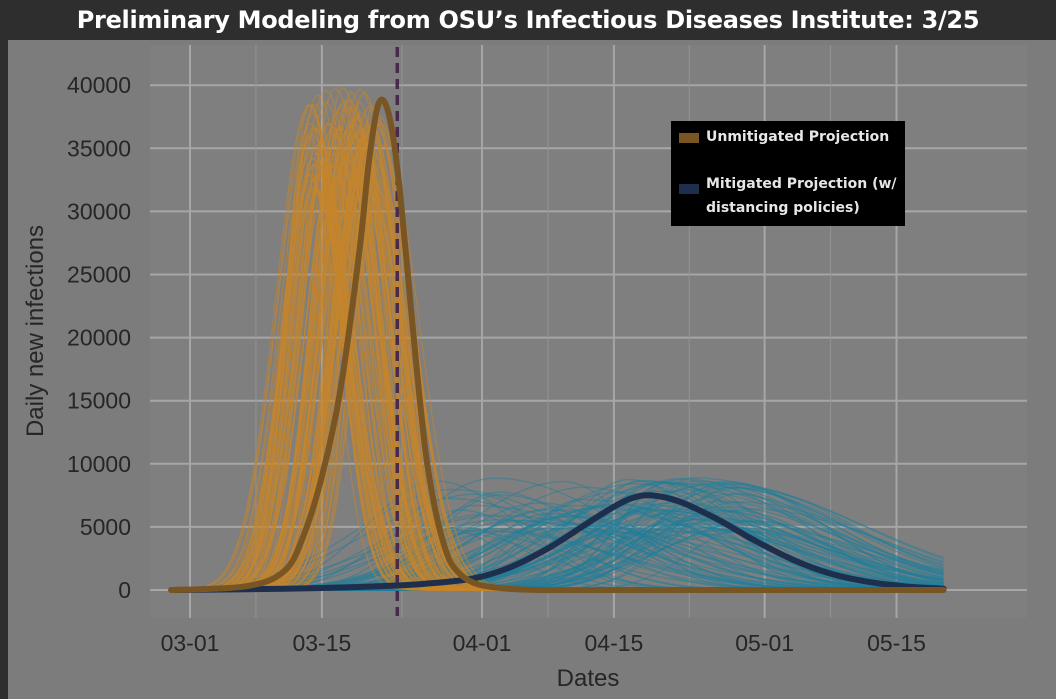 The height and width of the screenshot is (699, 1056). I want to click on y-tick-label-7: 35000, so click(99, 148).